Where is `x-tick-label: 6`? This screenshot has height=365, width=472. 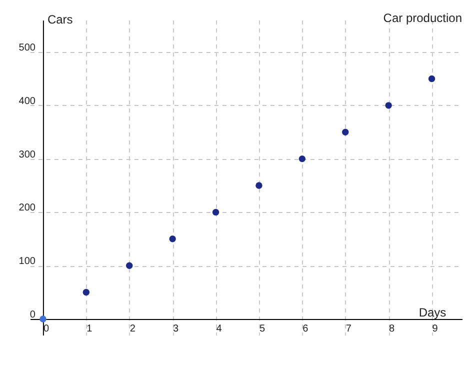 x-tick-label: 6 is located at coordinates (305, 328).